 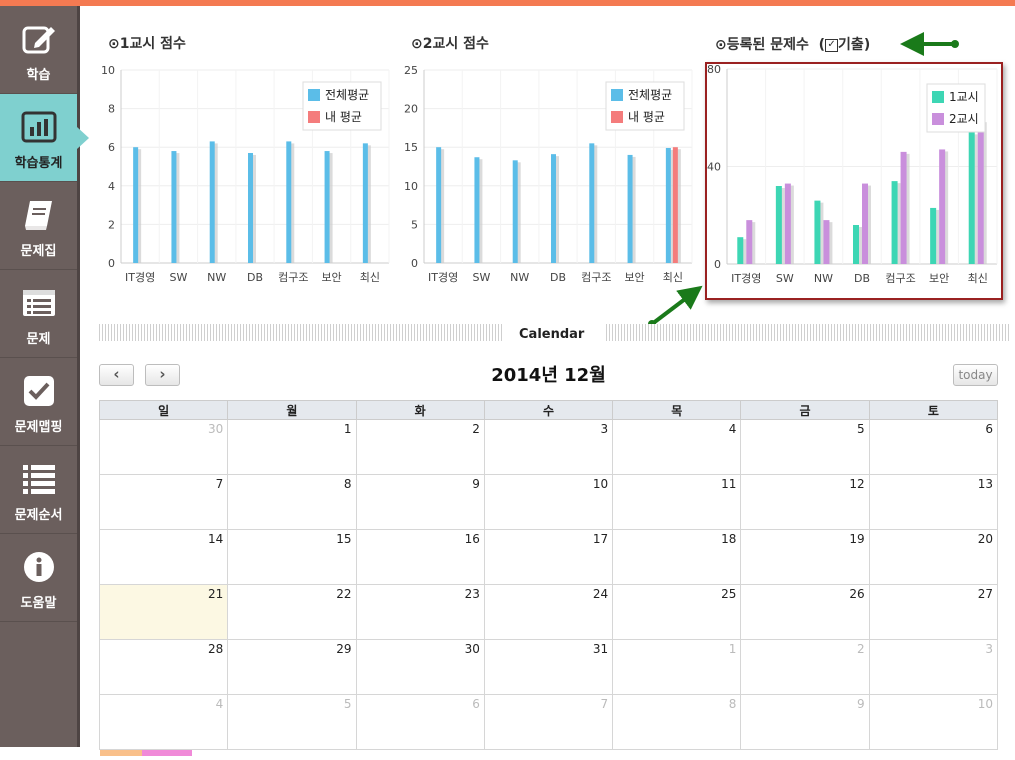 I want to click on arrow-dot, so click(x=955, y=44).